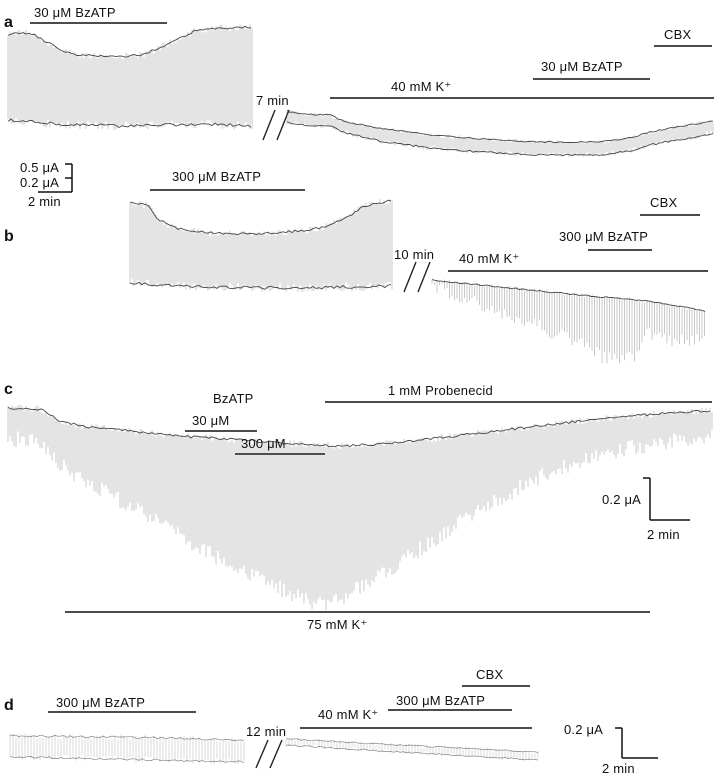 The height and width of the screenshot is (783, 718). I want to click on panel-d-break-marks, so click(269, 754).